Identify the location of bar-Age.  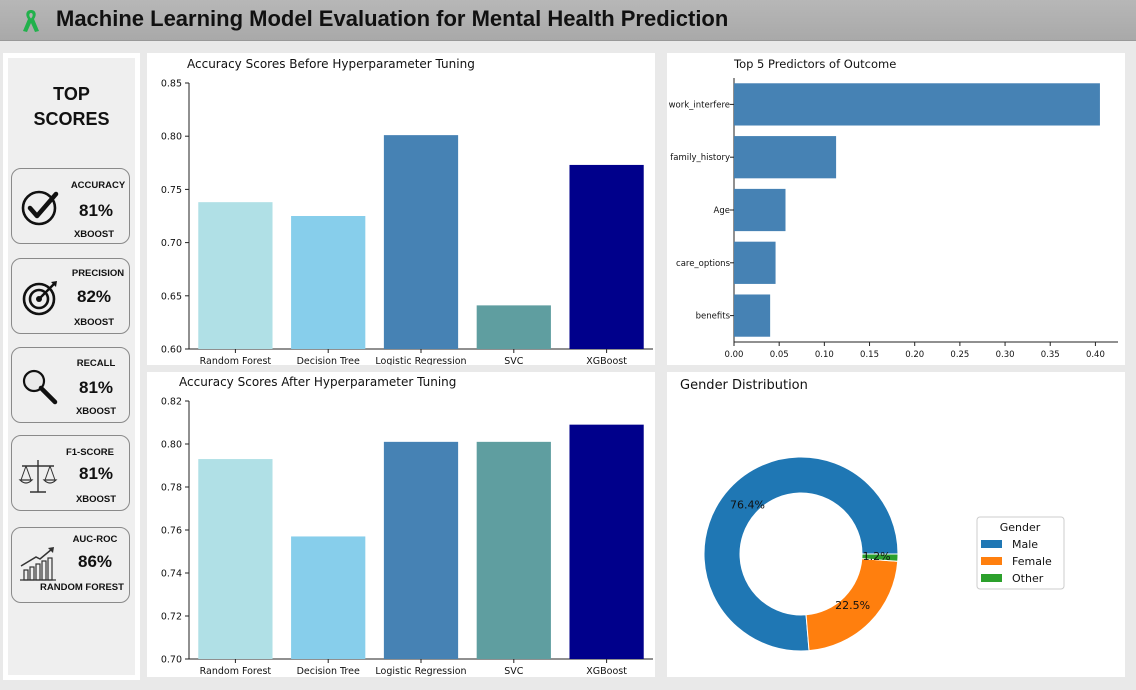
(760, 210).